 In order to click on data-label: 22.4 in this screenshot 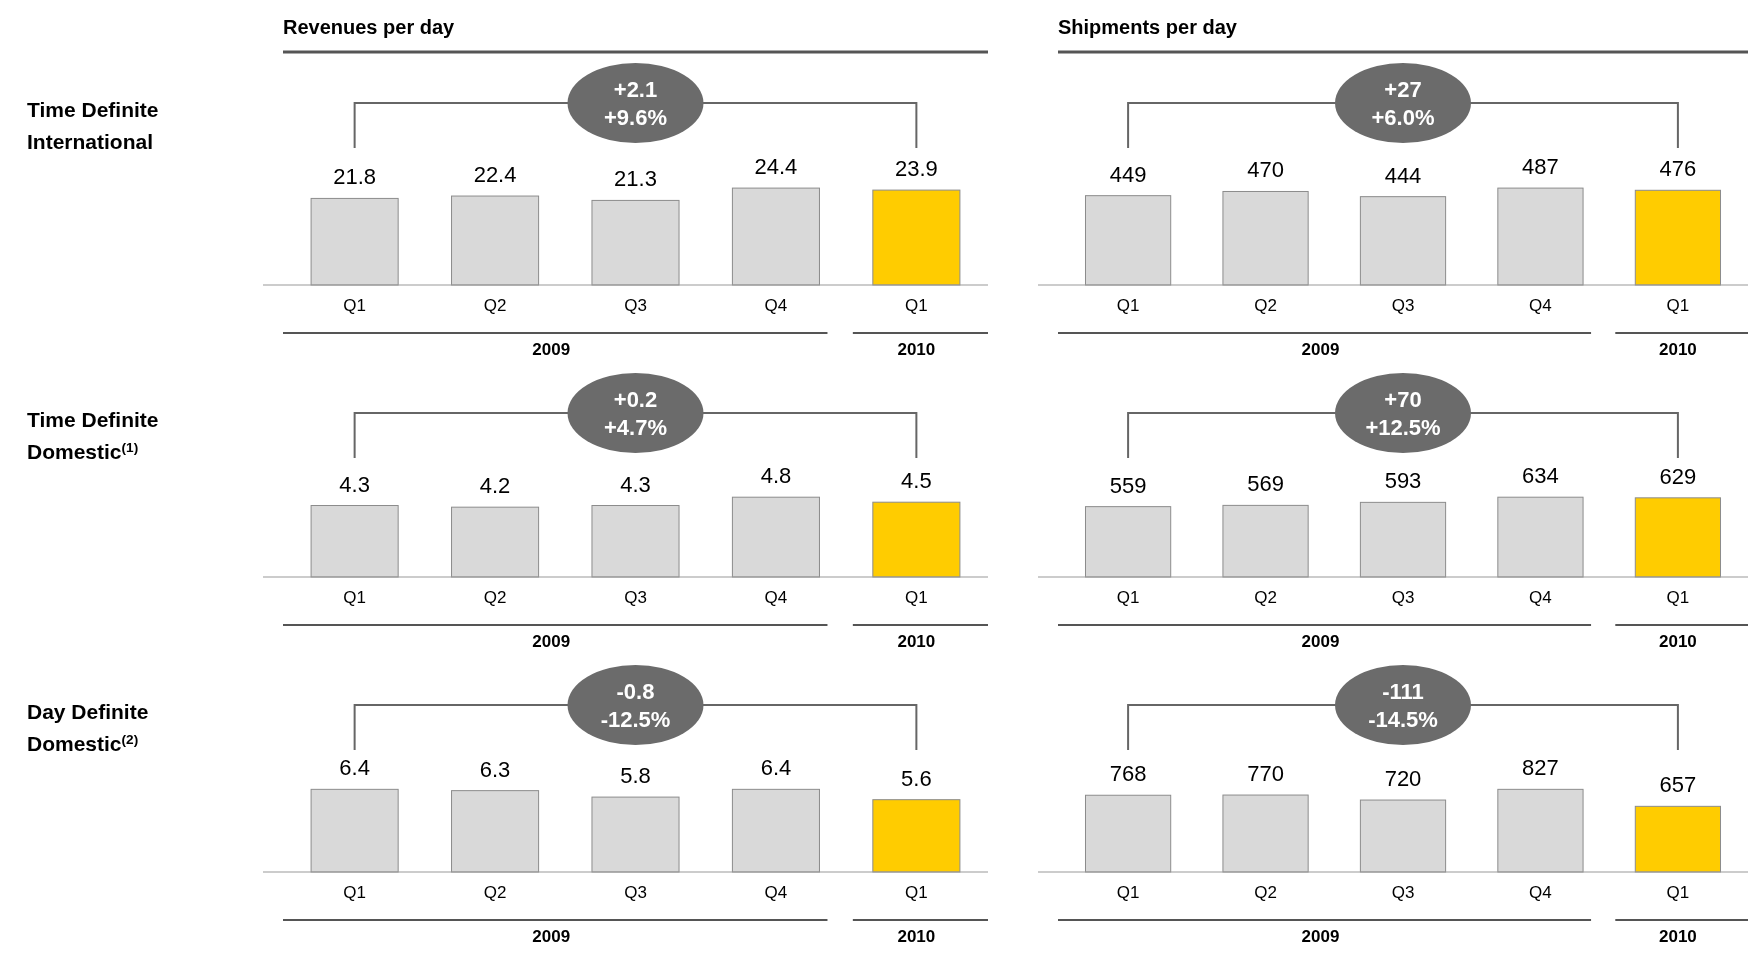, I will do `click(495, 175)`.